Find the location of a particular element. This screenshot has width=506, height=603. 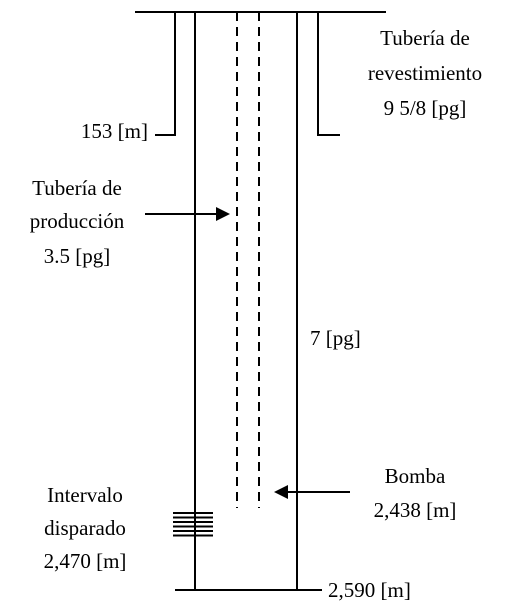

label: 7 [pg] is located at coordinates (335, 338).